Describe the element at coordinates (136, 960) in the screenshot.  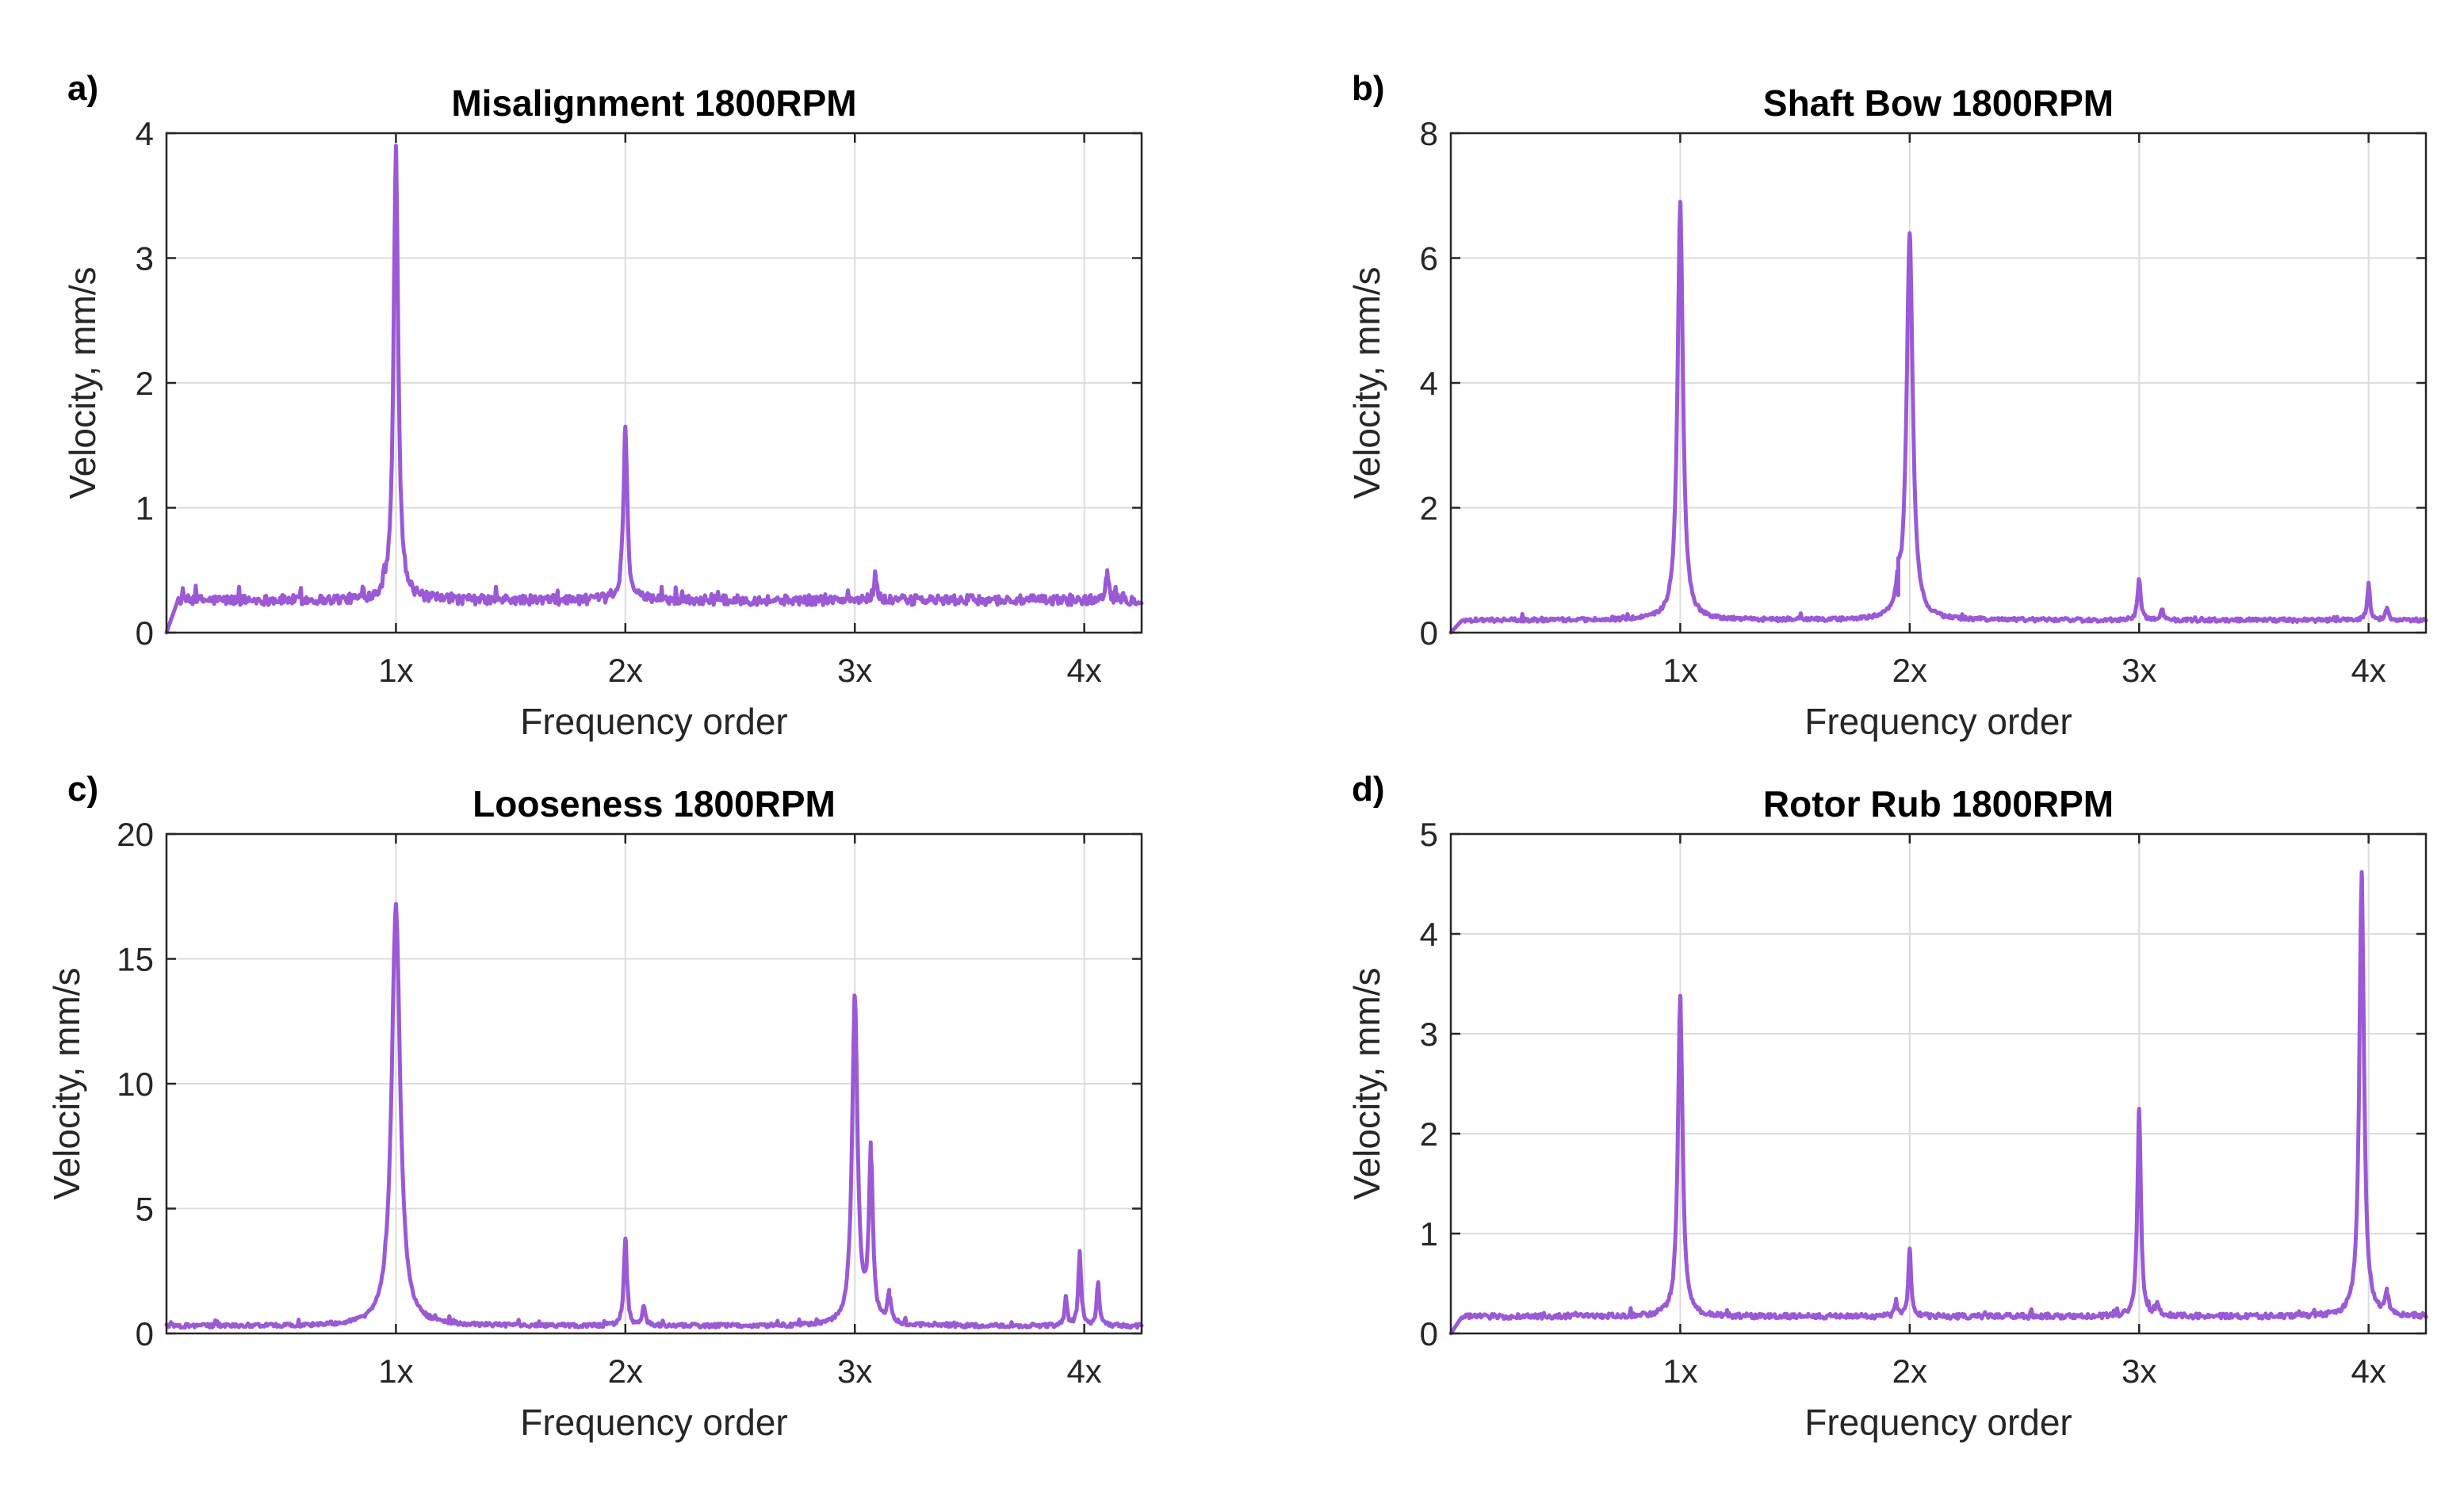
I see `y-tick-label: 15` at that location.